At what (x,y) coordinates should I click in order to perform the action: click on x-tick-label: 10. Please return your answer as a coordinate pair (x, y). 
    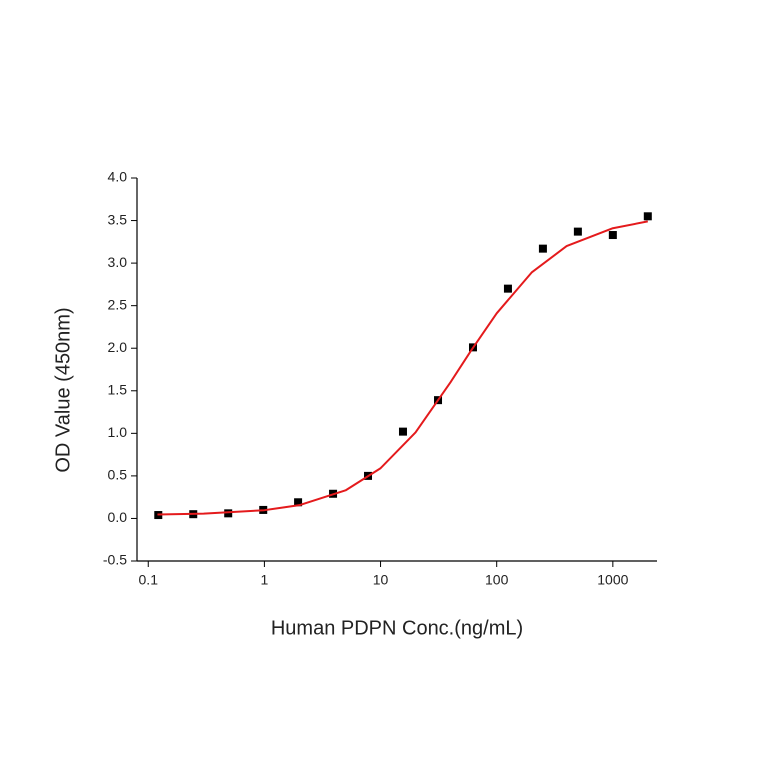
    Looking at the image, I should click on (381, 580).